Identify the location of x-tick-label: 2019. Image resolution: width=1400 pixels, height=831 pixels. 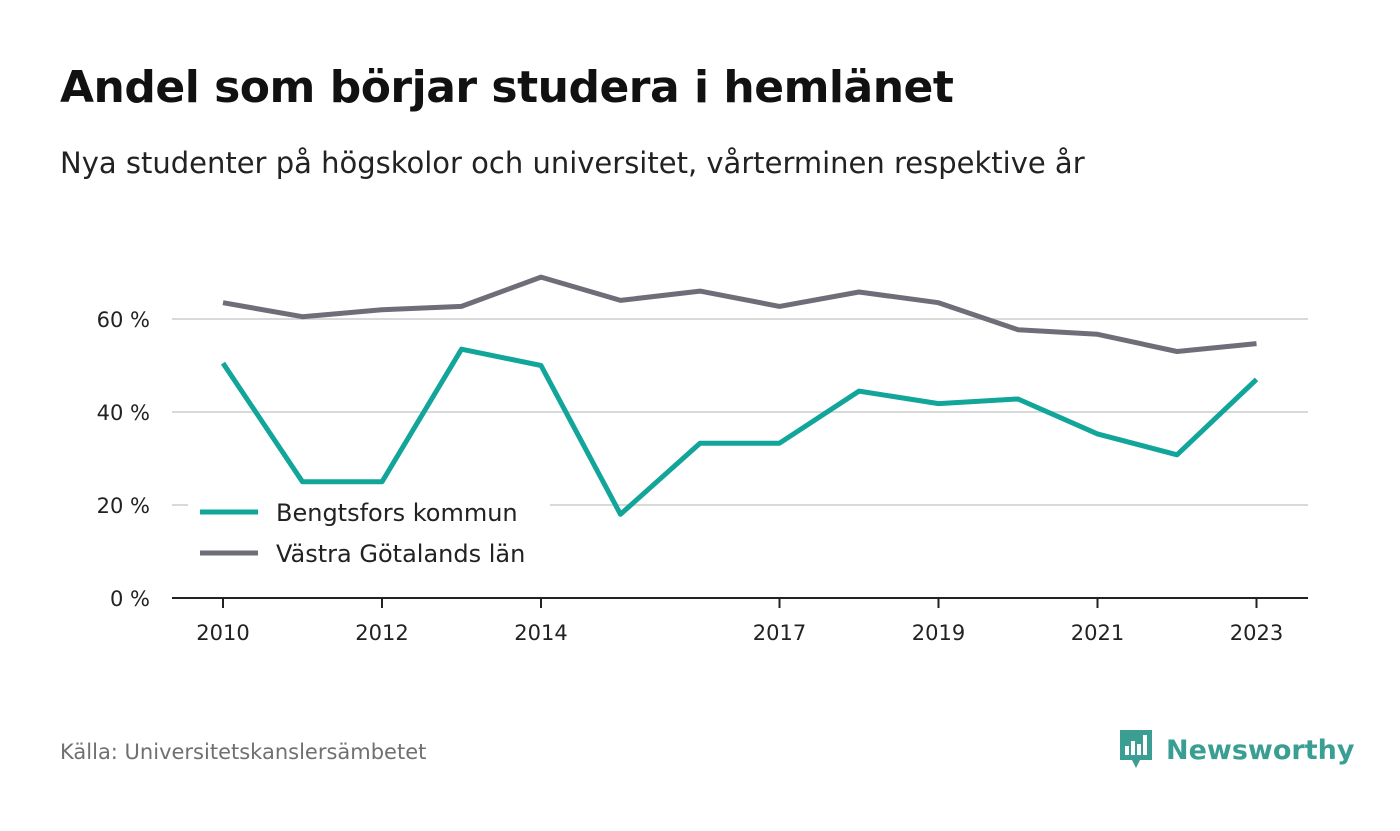
(938, 633).